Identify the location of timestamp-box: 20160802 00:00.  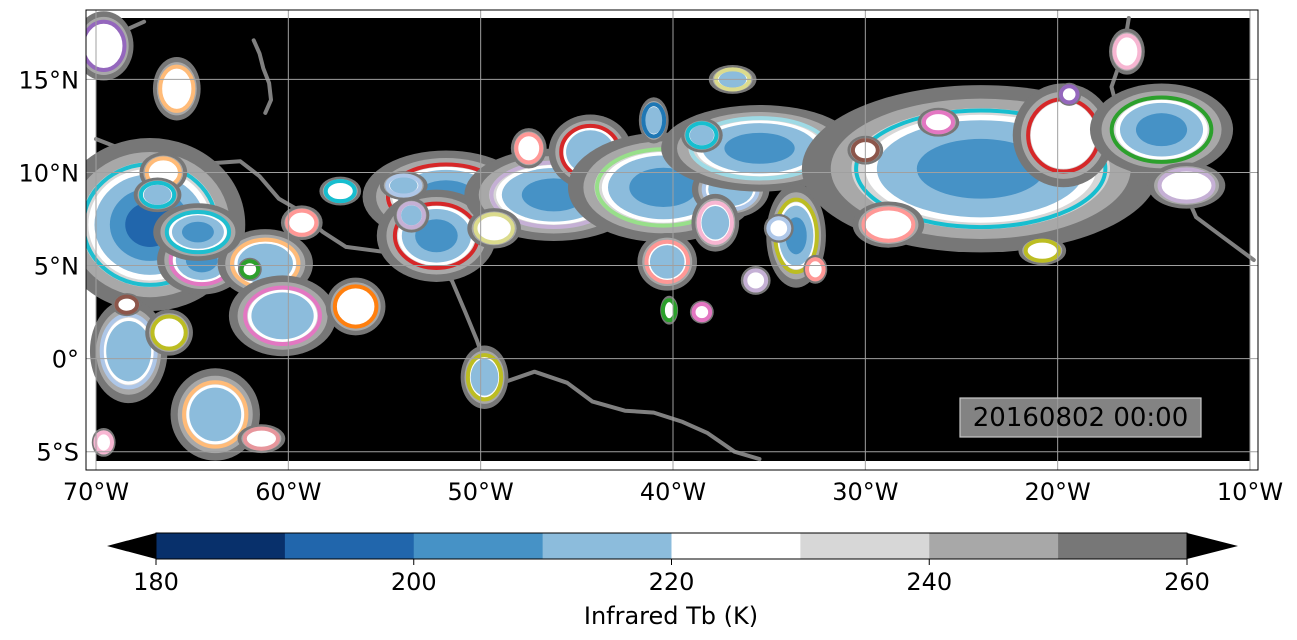
(1080, 417).